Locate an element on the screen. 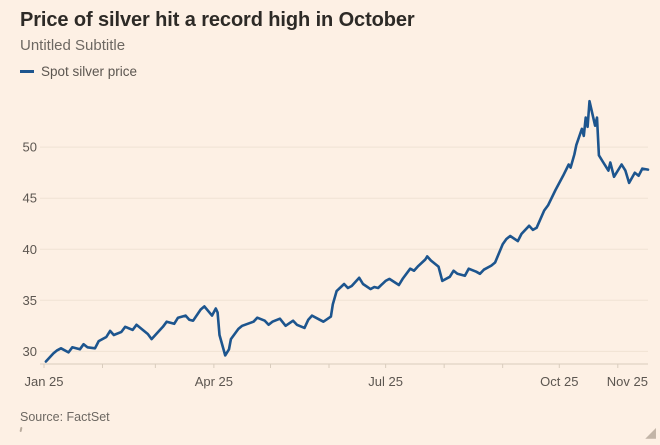 The image size is (660, 445). source-note: Source: FactSet is located at coordinates (65, 417).